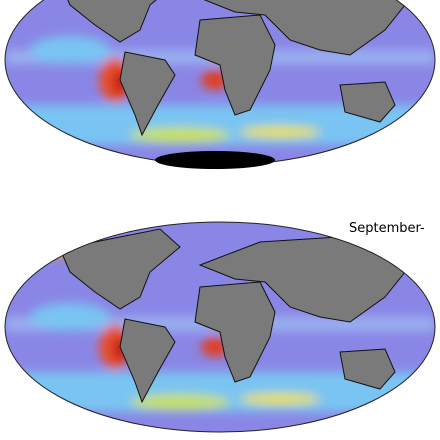 This screenshot has width=440, height=440. Describe the element at coordinates (215, 160) in the screenshot. I see `antarctica-mask` at that location.